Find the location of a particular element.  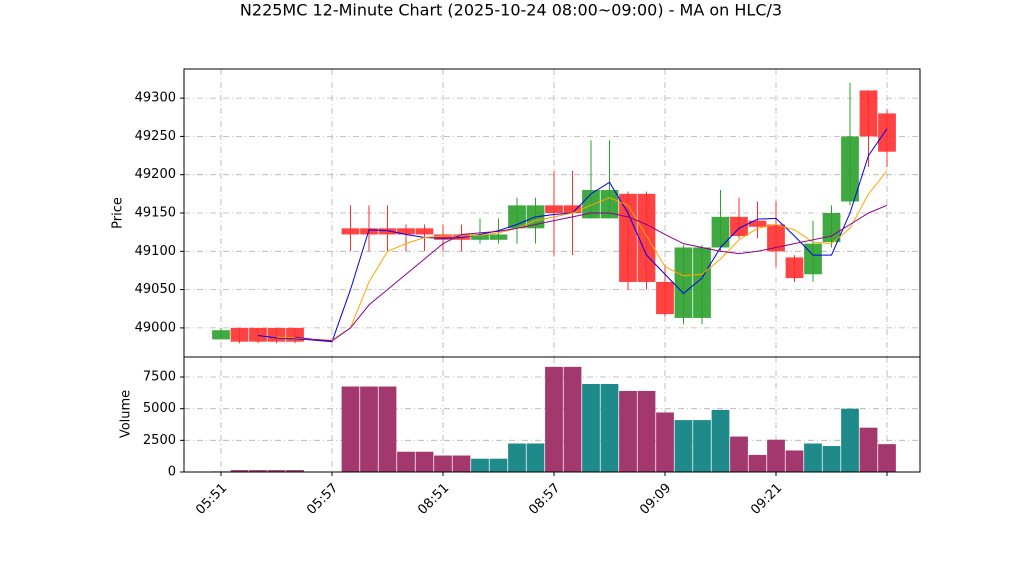

x-tick-label: 09:09 is located at coordinates (655, 499).